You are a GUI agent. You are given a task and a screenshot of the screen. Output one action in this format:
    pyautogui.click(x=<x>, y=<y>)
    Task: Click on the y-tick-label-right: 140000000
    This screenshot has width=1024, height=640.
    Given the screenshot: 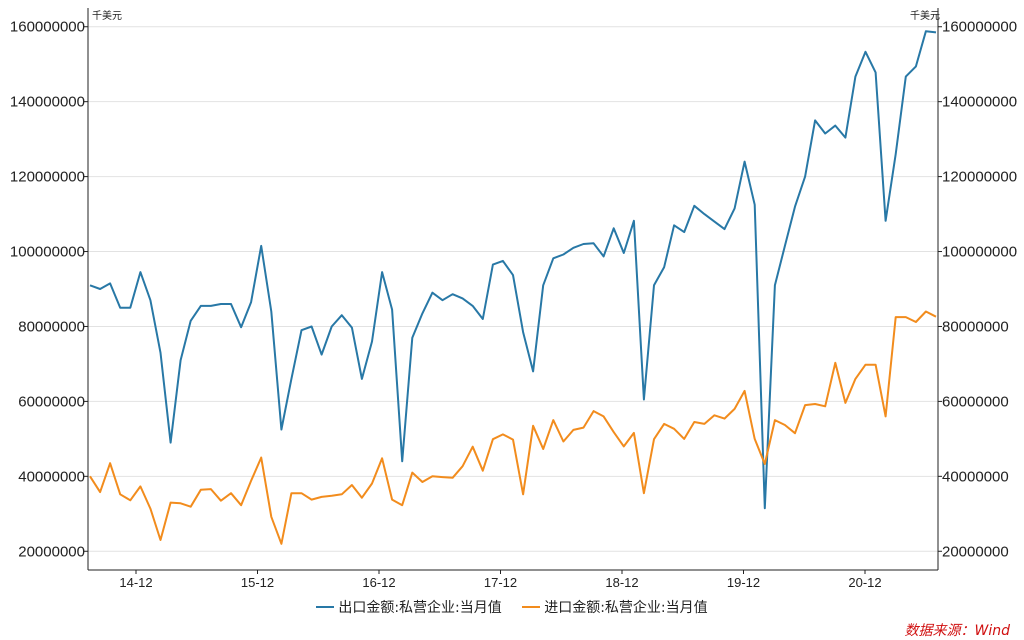 What is the action you would take?
    pyautogui.click(x=979, y=102)
    